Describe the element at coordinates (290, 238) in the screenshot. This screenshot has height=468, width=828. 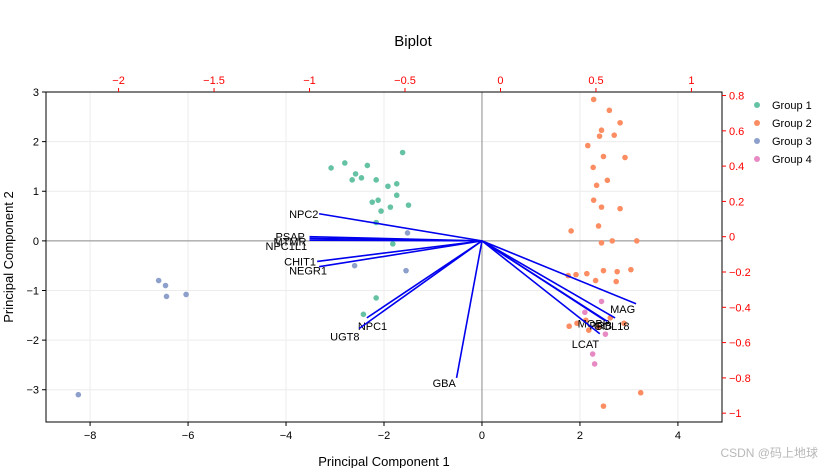
I see `loading-label: PSAP` at that location.